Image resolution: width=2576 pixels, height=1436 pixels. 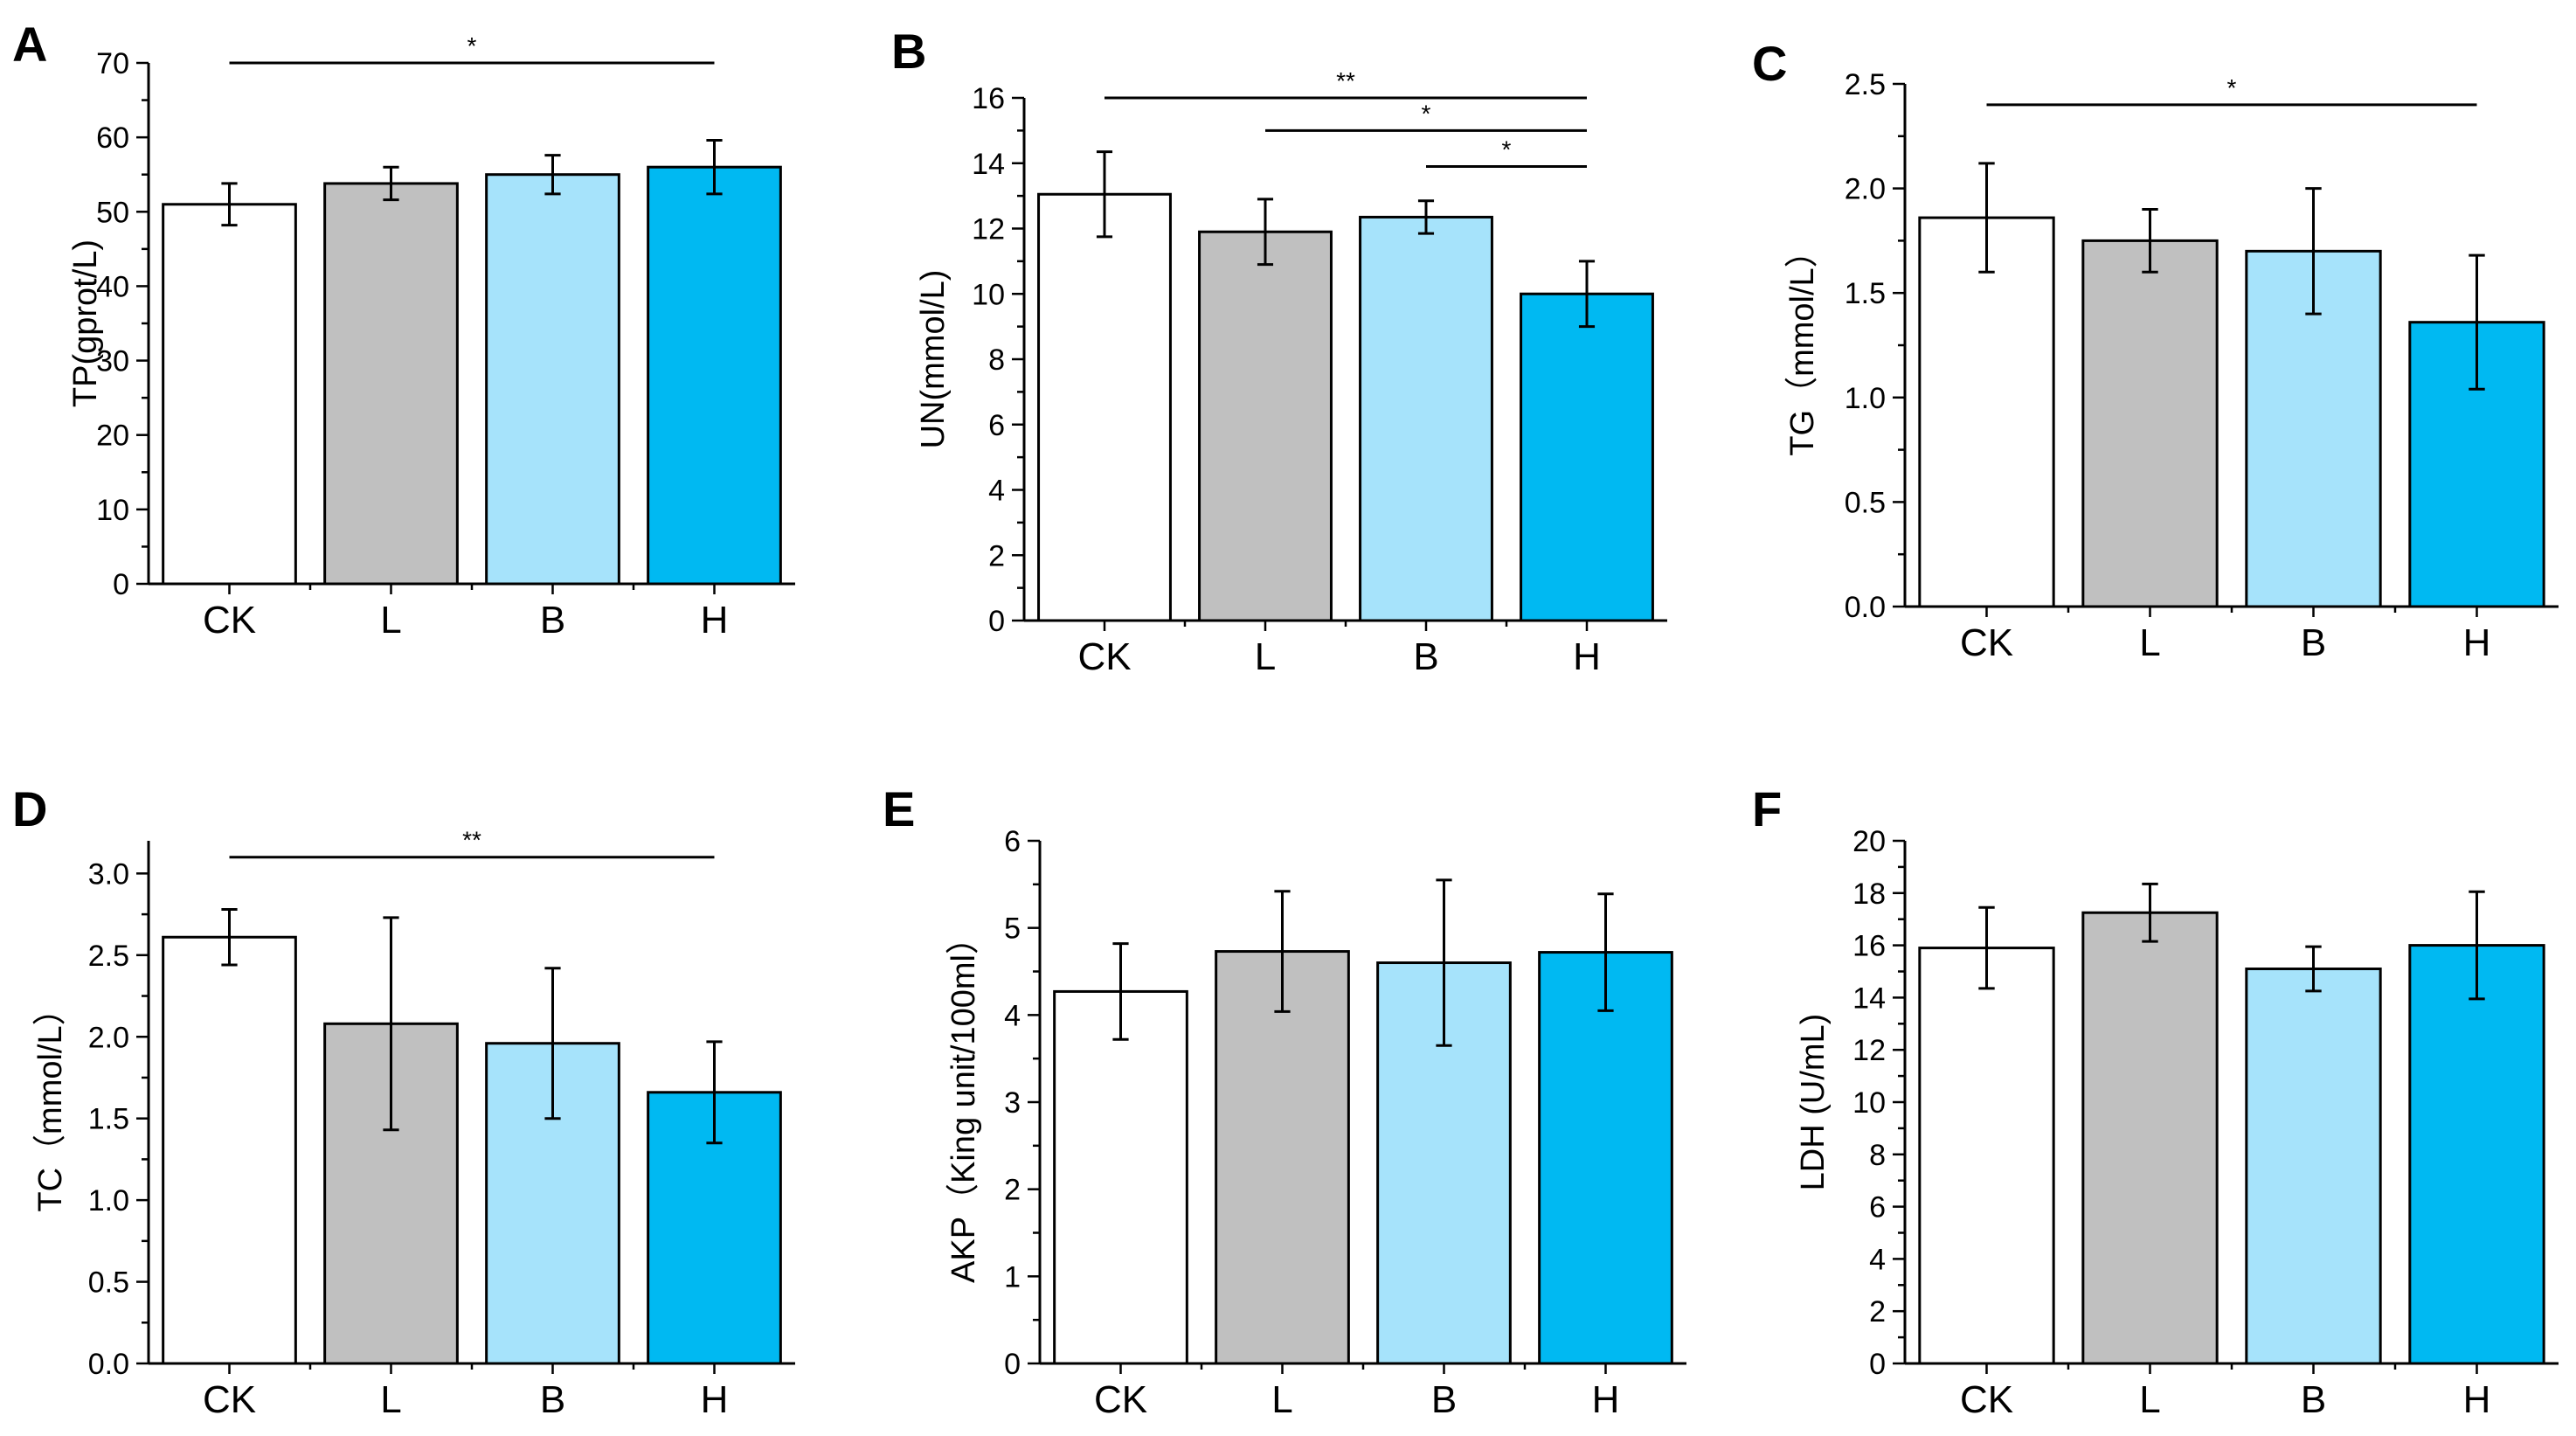 I want to click on panel-letter: D, so click(x=29, y=808).